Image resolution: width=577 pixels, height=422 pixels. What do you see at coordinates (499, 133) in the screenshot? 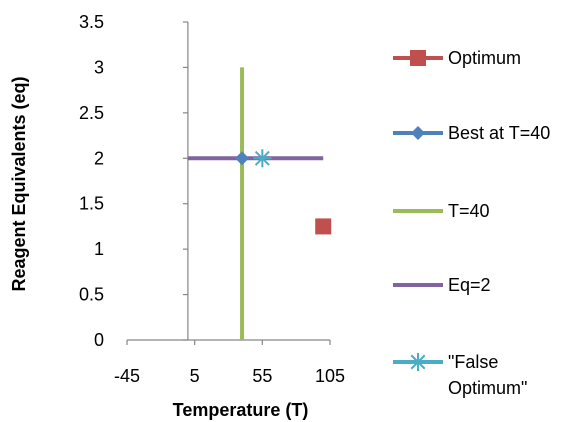
I see `legend-label: Best at T=40` at bounding box center [499, 133].